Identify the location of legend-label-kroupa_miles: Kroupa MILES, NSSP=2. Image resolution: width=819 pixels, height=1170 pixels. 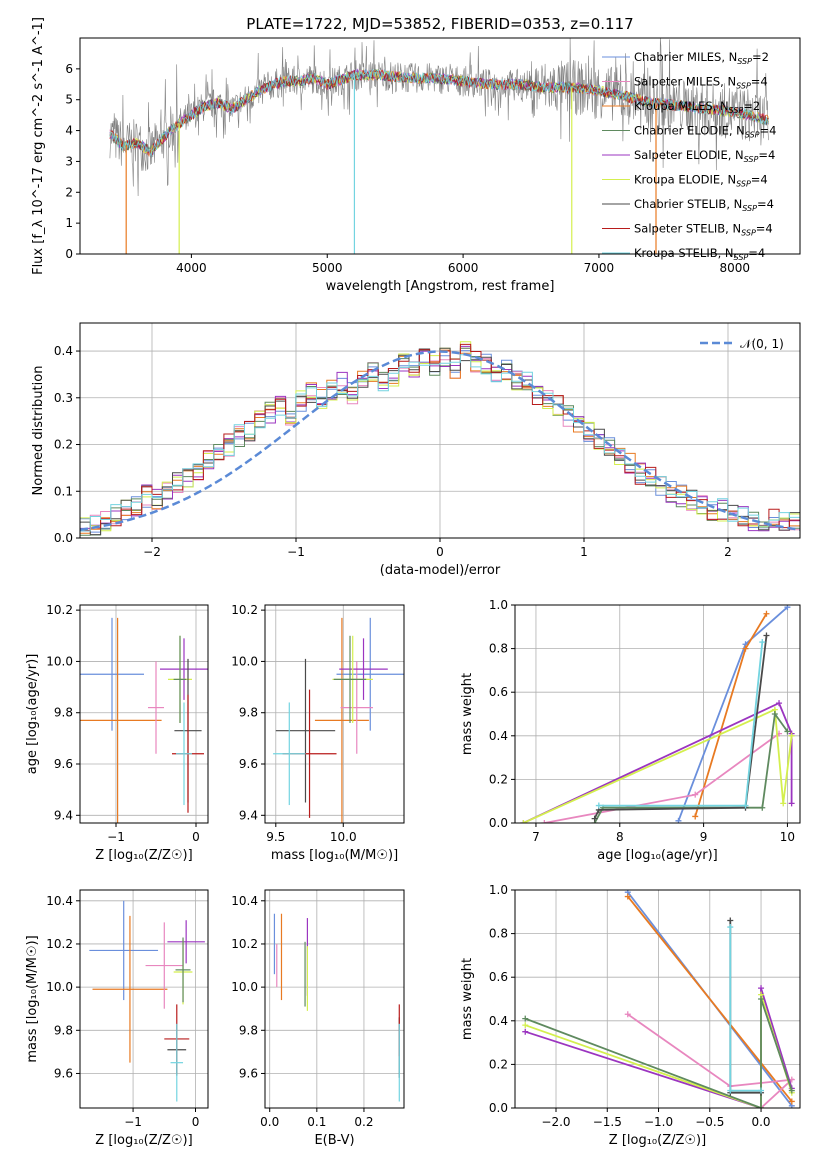
(697, 107).